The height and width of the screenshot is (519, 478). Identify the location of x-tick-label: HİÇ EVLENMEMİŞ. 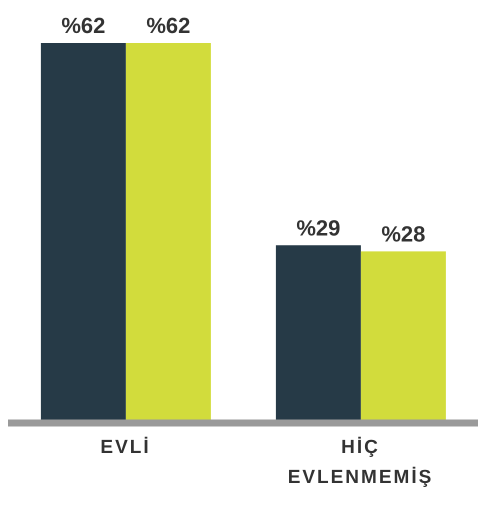
(361, 462).